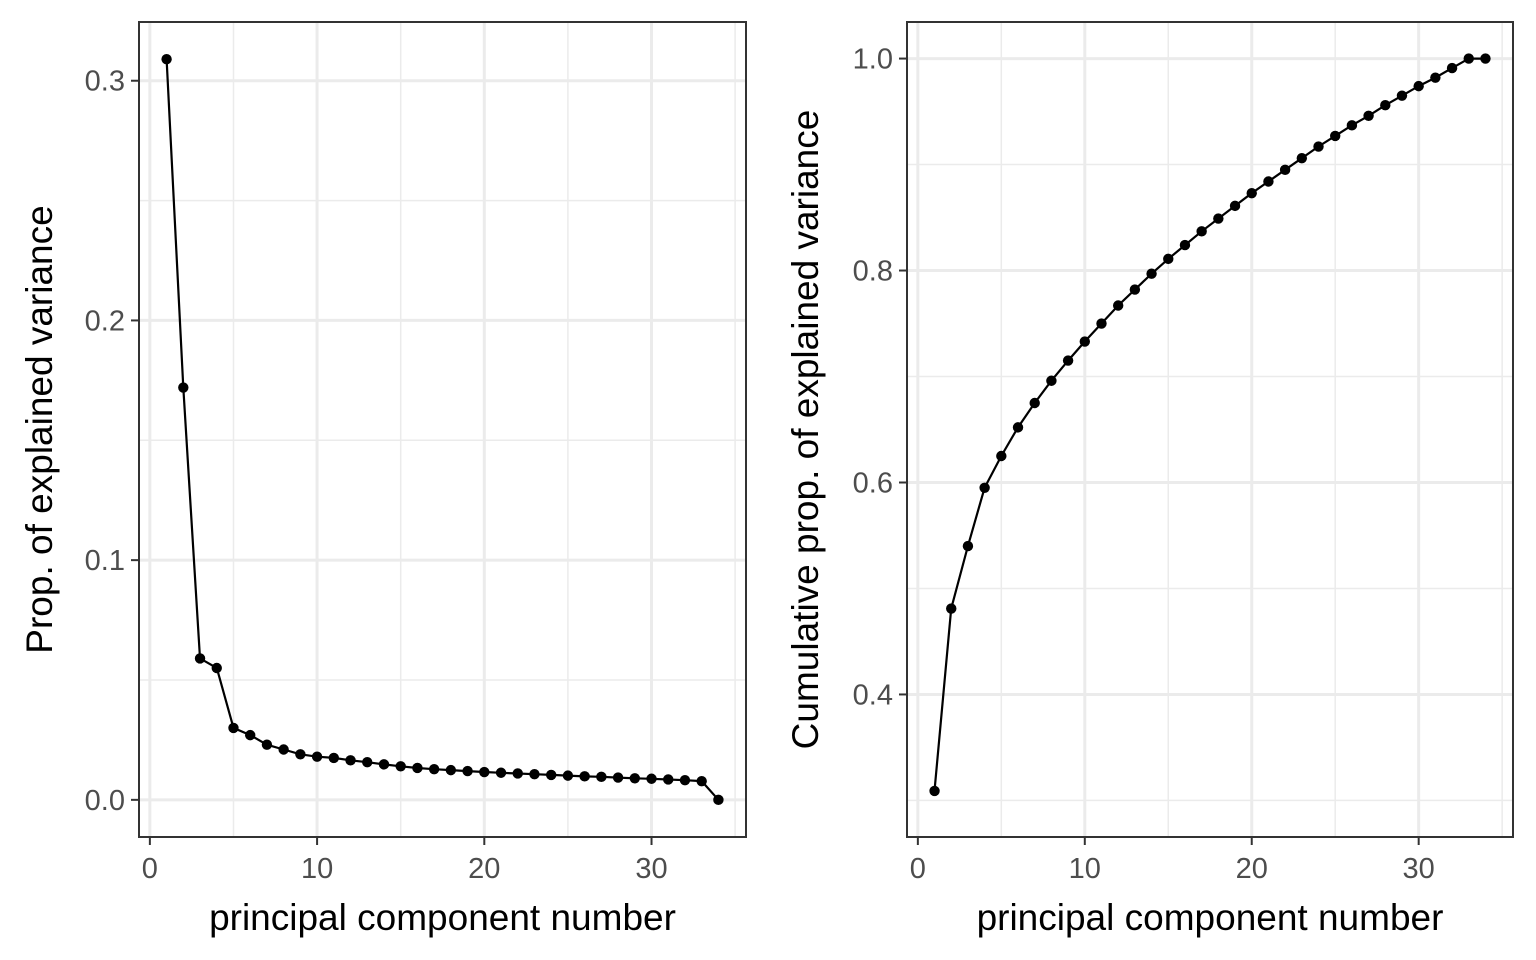 This screenshot has width=1536, height=960. I want to click on y-tick-label: 0.8, so click(873, 272).